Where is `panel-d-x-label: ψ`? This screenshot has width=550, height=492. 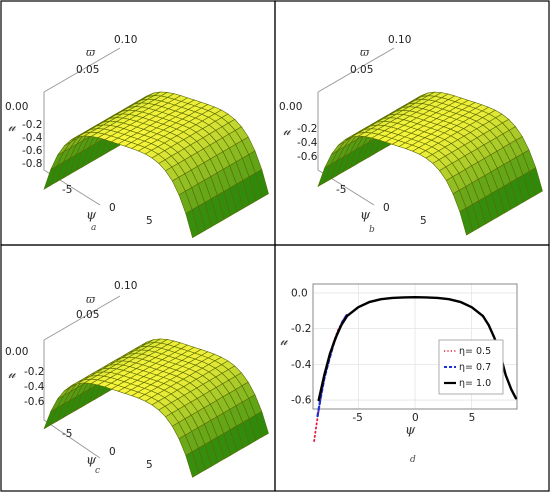
panel-d-x-label: ψ is located at coordinates (410, 430).